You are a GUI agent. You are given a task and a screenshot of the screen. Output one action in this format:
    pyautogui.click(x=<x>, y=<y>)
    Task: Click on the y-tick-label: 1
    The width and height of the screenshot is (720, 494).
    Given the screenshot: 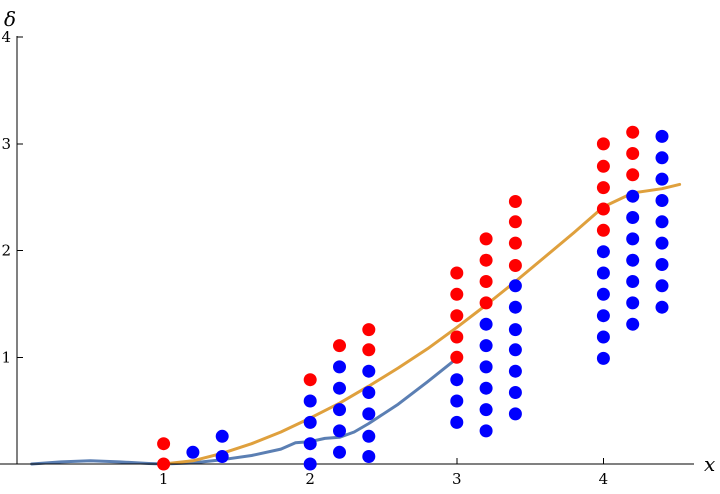 What is the action you would take?
    pyautogui.click(x=6, y=357)
    